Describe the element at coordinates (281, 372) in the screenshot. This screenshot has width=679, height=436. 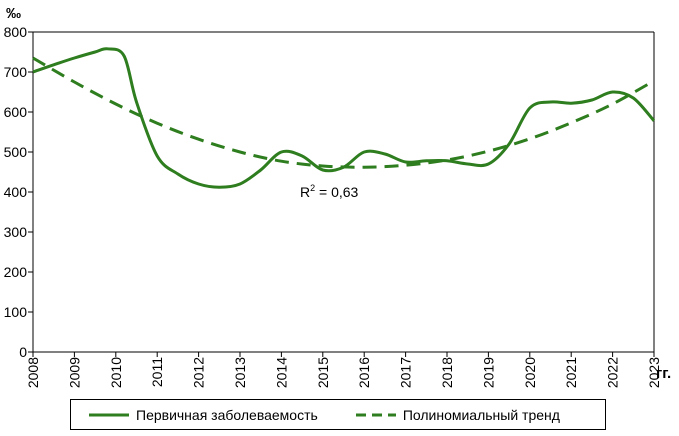
I see `x-tick-label: 2014` at that location.